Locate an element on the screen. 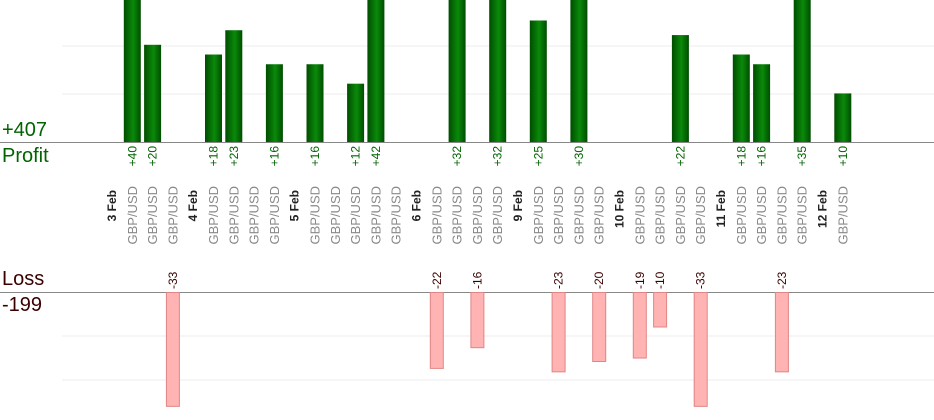 Image resolution: width=934 pixels, height=420 pixels. date-label: 6 Feb is located at coordinates (417, 205).